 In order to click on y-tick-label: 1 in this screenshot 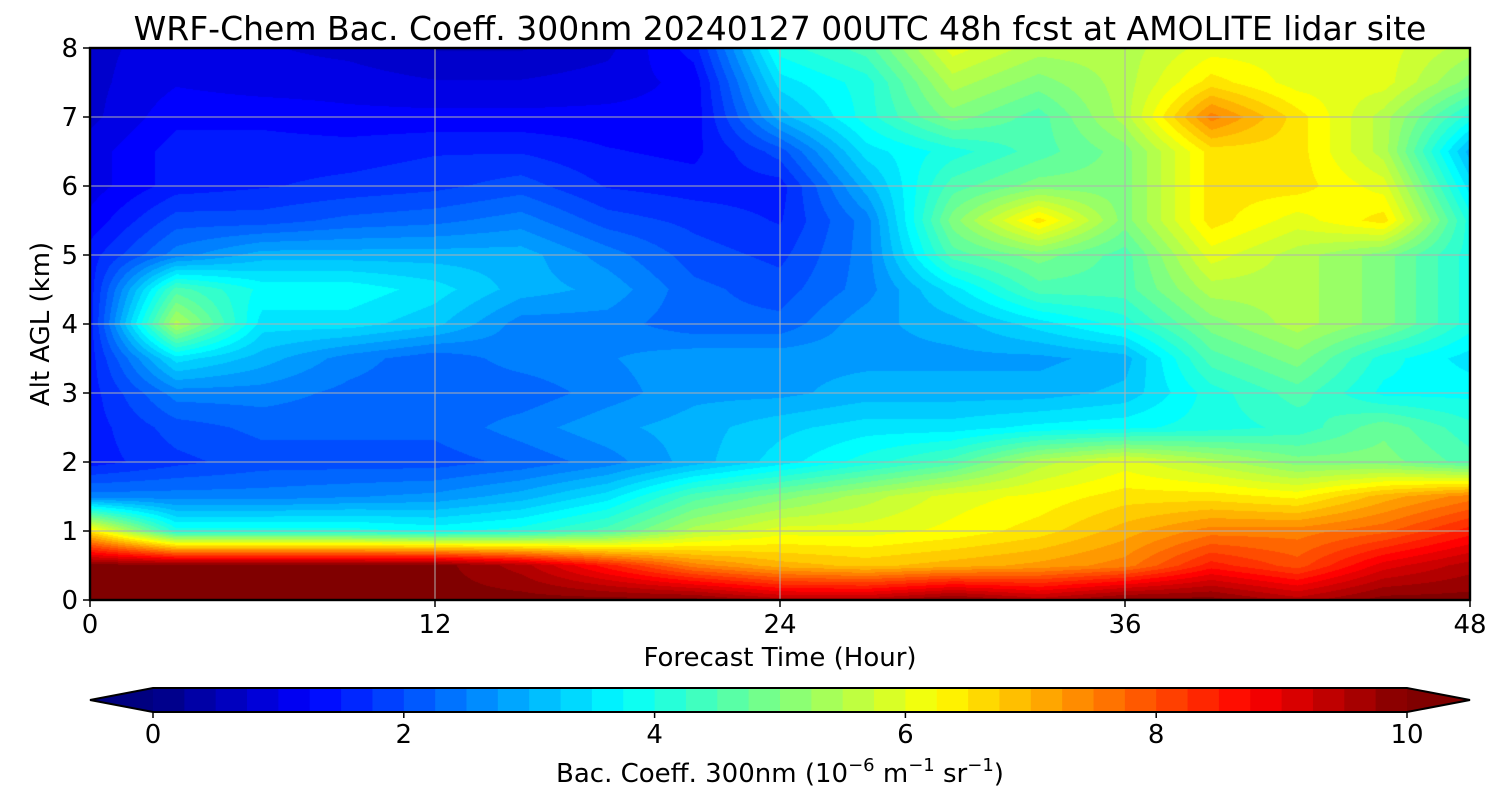, I will do `click(69, 532)`.